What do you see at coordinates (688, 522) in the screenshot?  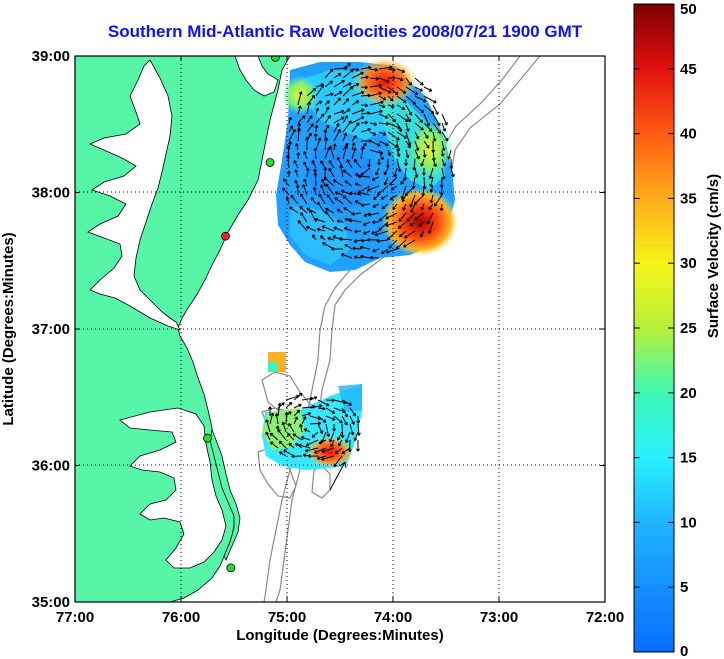 I see `colorbar-tick-label: 10` at bounding box center [688, 522].